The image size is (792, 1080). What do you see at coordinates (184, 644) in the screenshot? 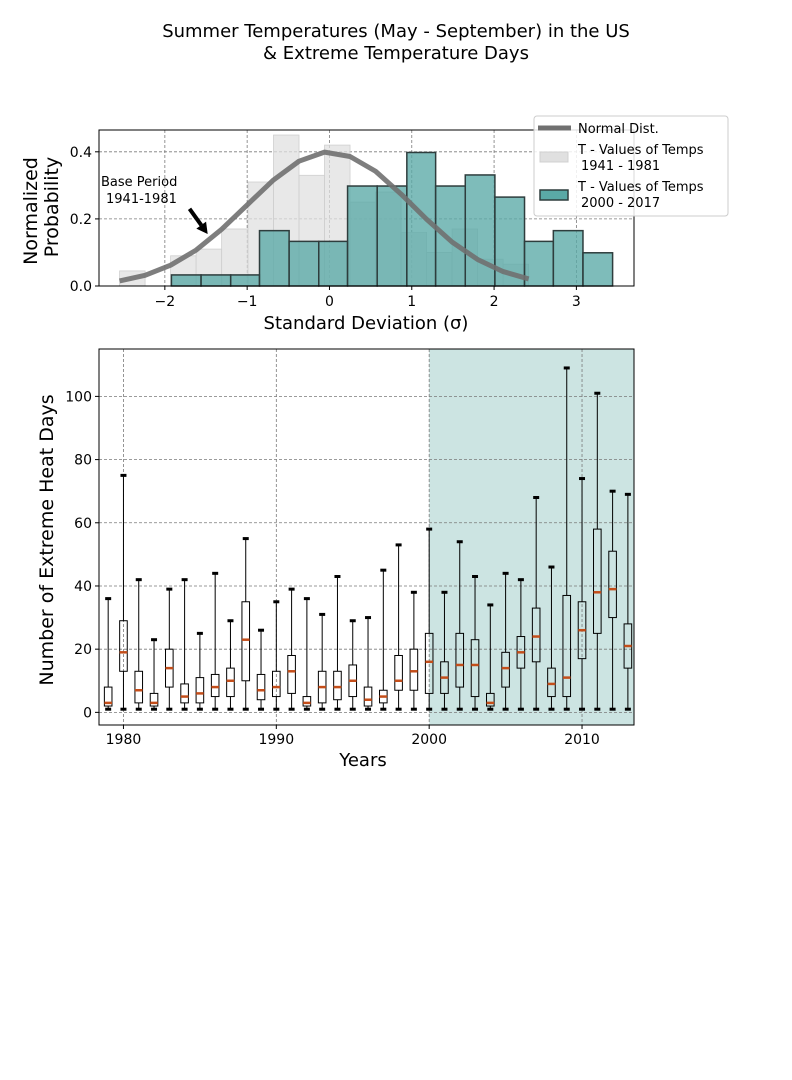
I see `boxplot-1984` at bounding box center [184, 644].